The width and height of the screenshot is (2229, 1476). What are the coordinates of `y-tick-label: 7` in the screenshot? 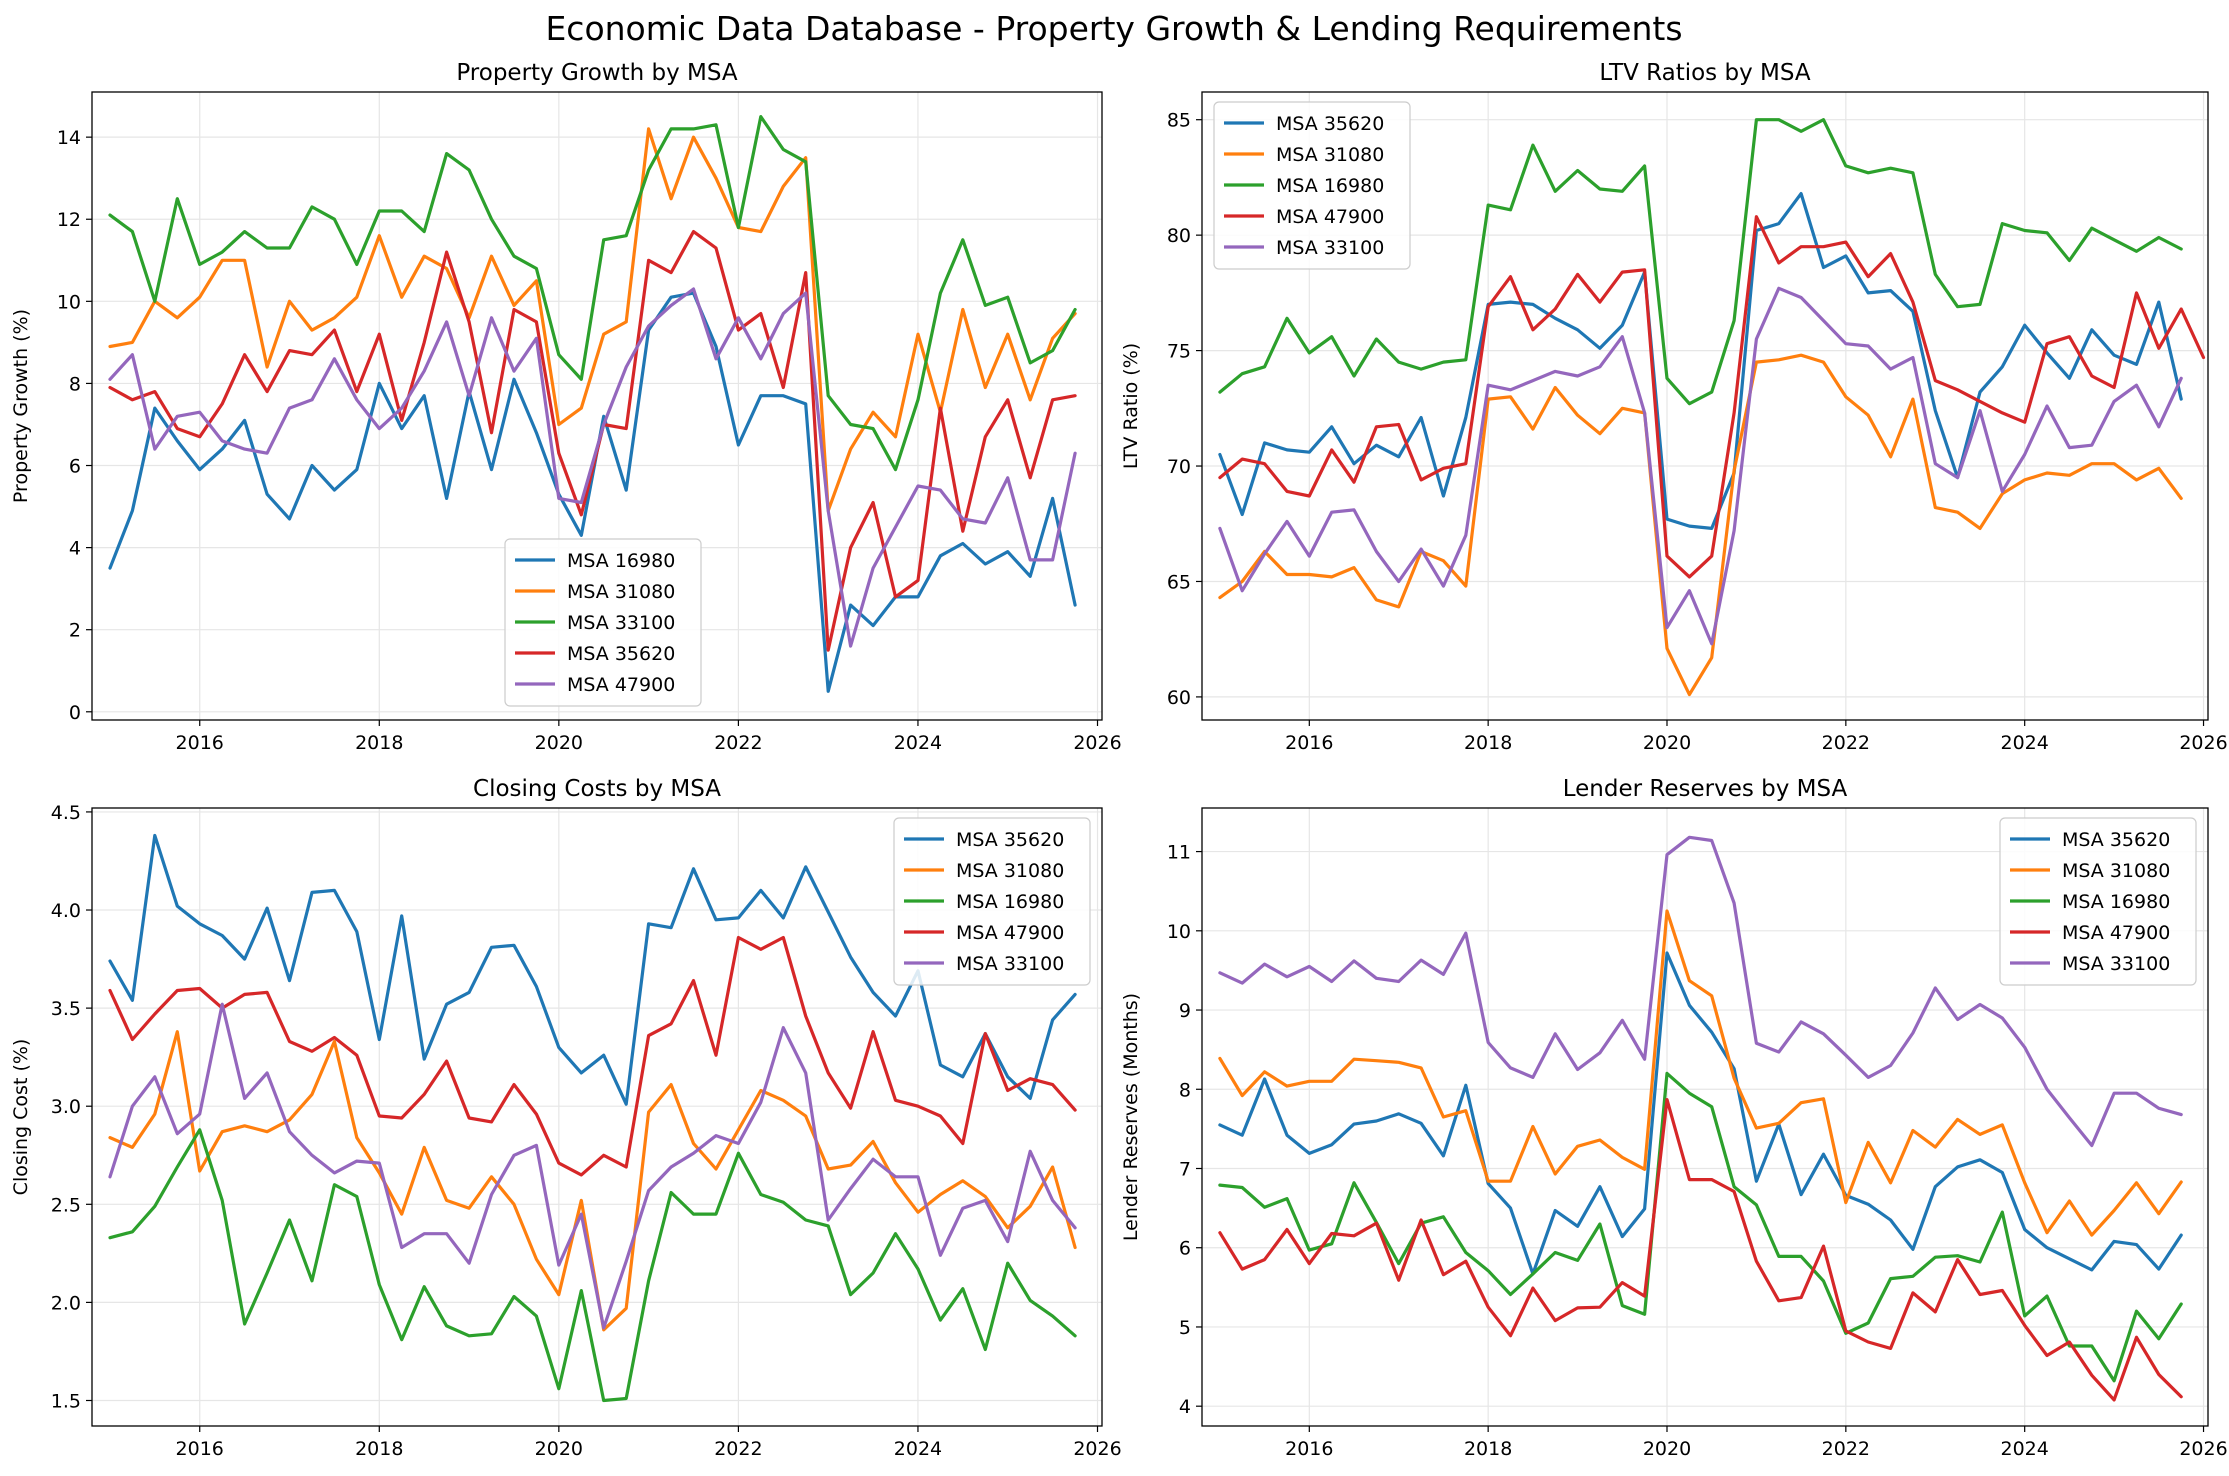 It's located at (1185, 1170).